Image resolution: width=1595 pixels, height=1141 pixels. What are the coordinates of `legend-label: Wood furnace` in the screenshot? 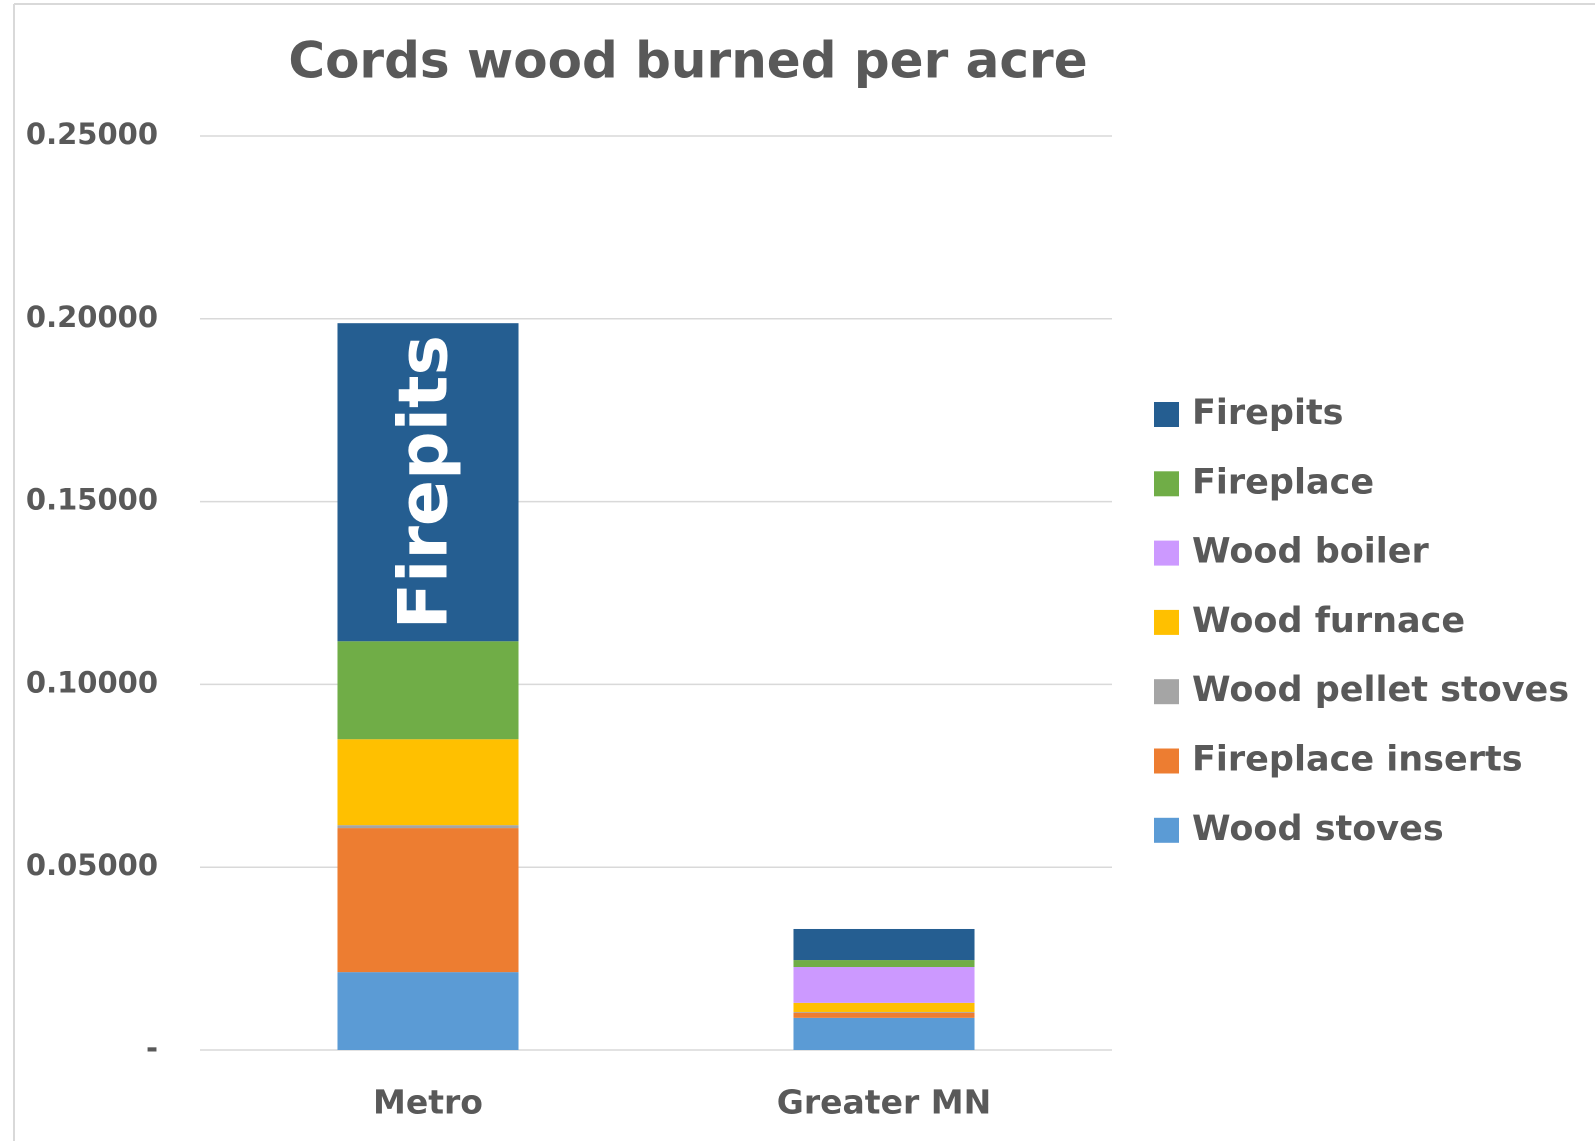 It's located at (1328, 621).